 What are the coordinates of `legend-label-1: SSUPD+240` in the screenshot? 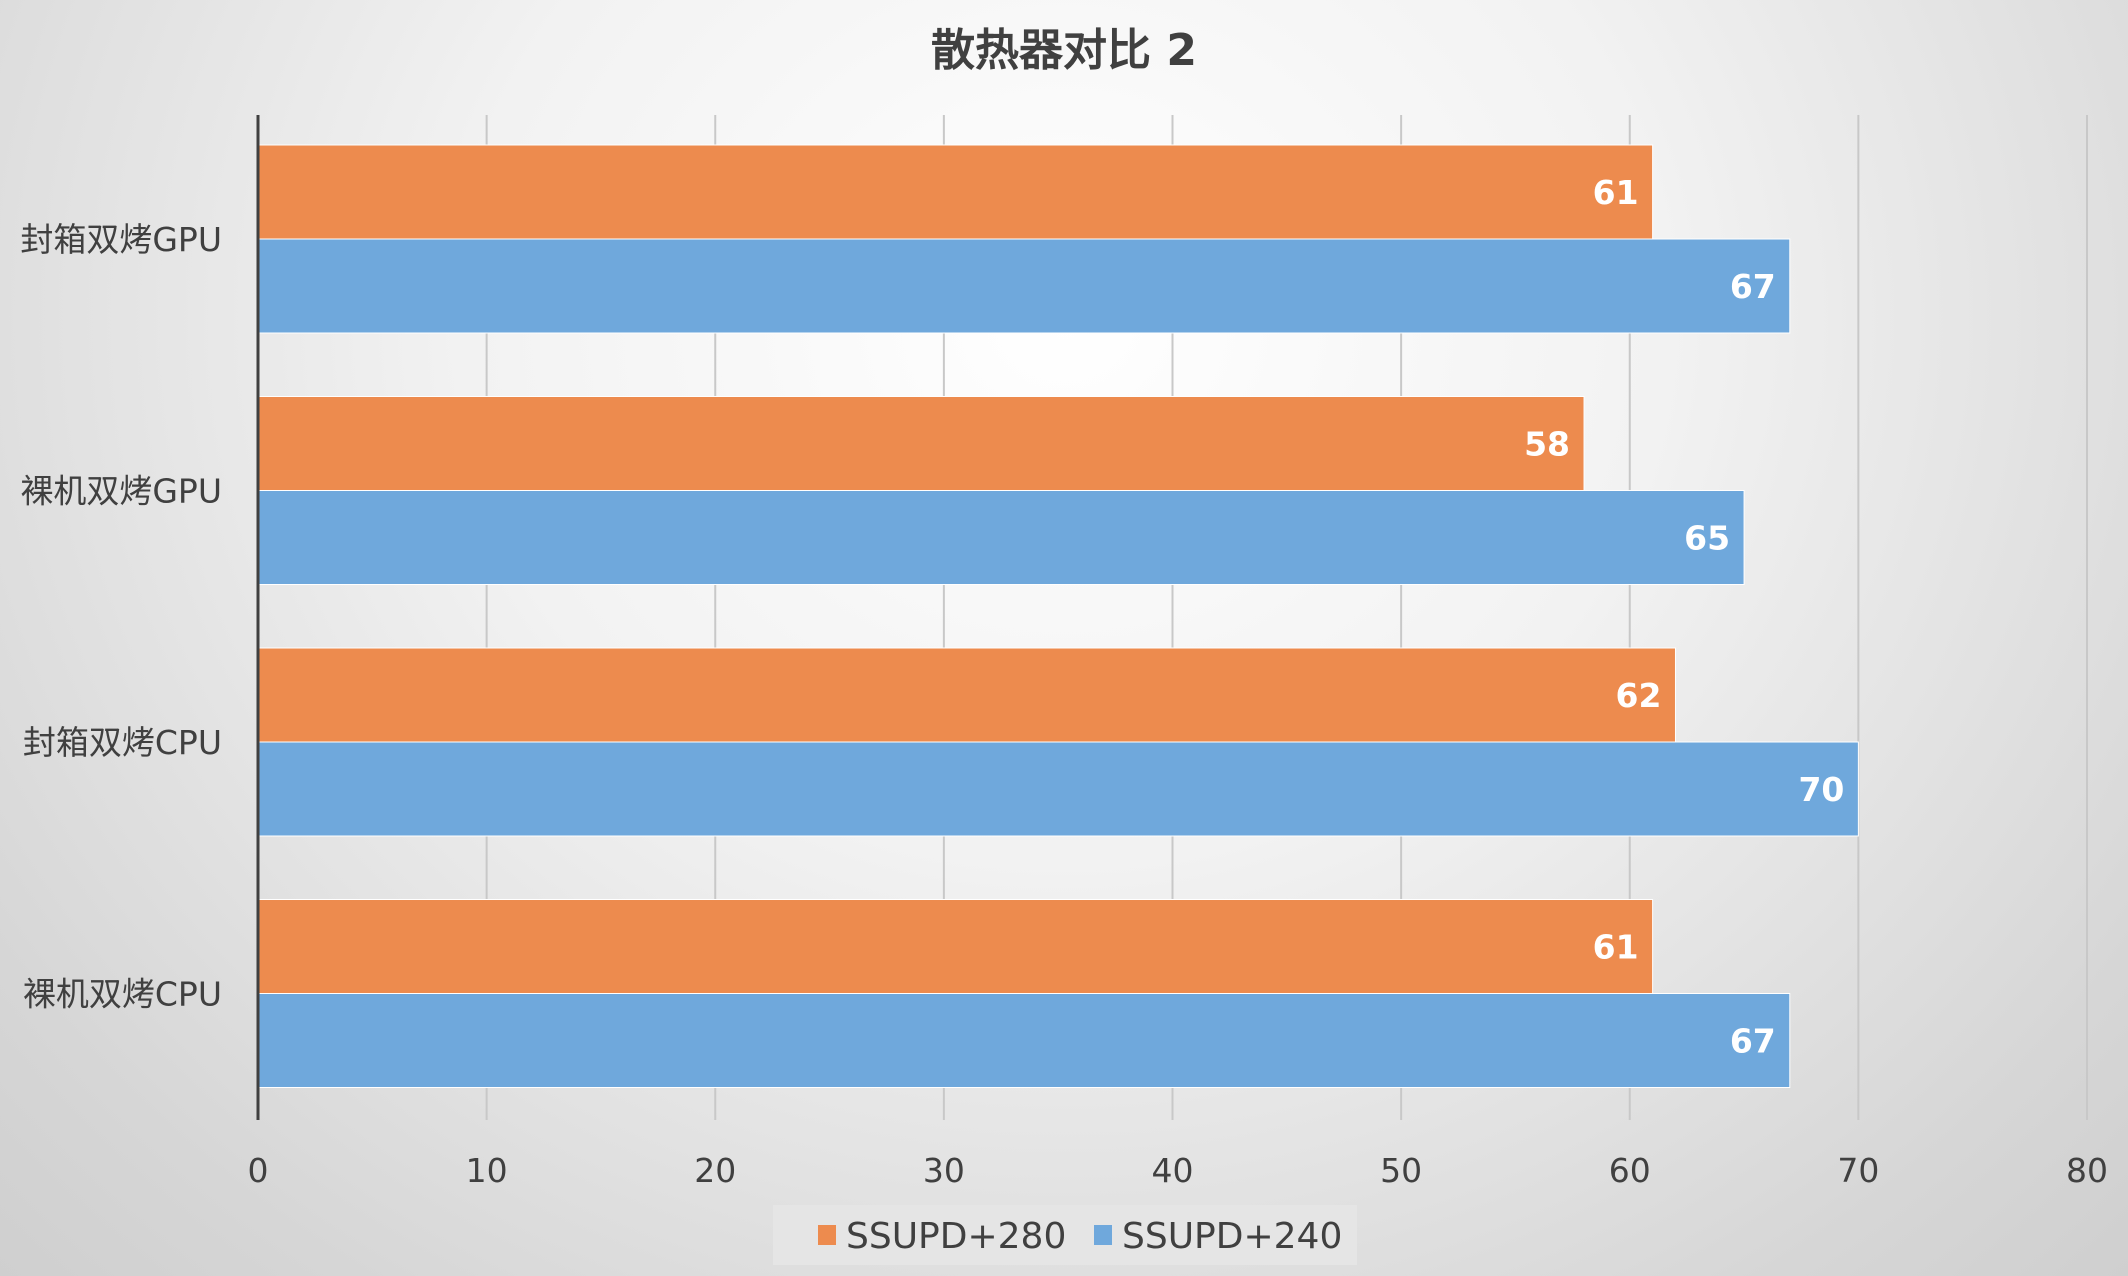 It's located at (1232, 1236).